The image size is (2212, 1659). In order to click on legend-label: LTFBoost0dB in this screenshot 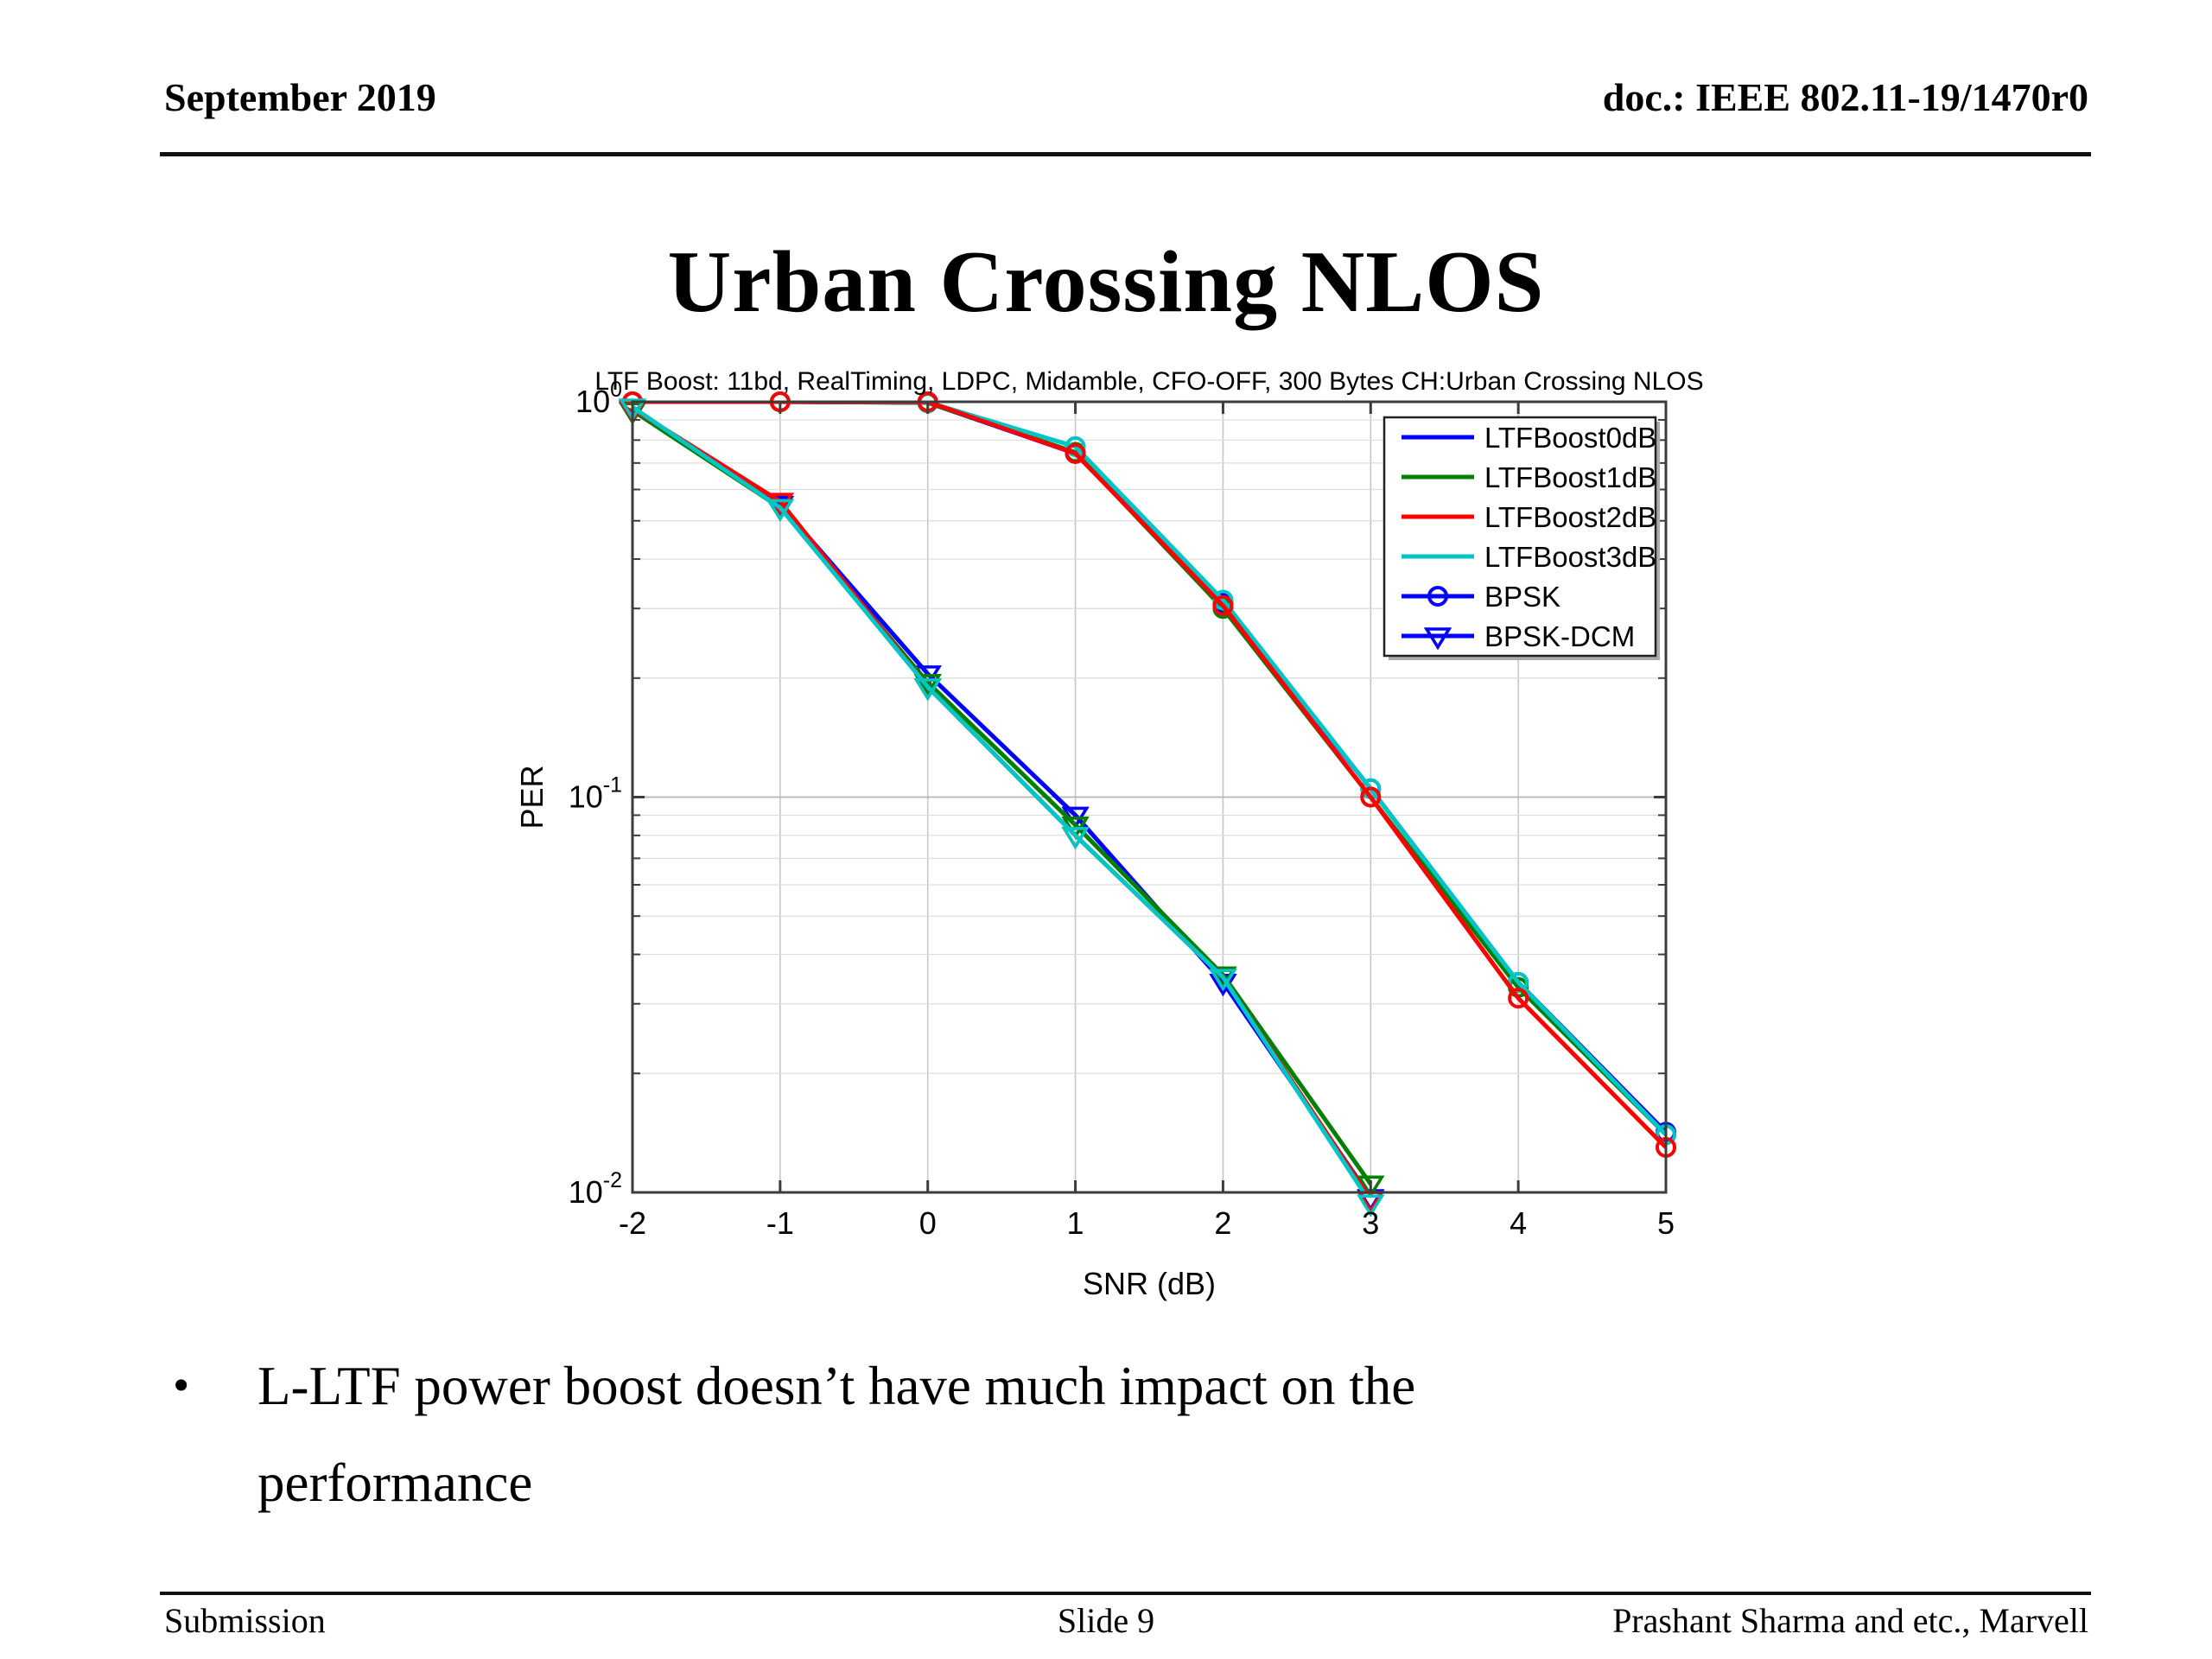, I will do `click(1570, 438)`.